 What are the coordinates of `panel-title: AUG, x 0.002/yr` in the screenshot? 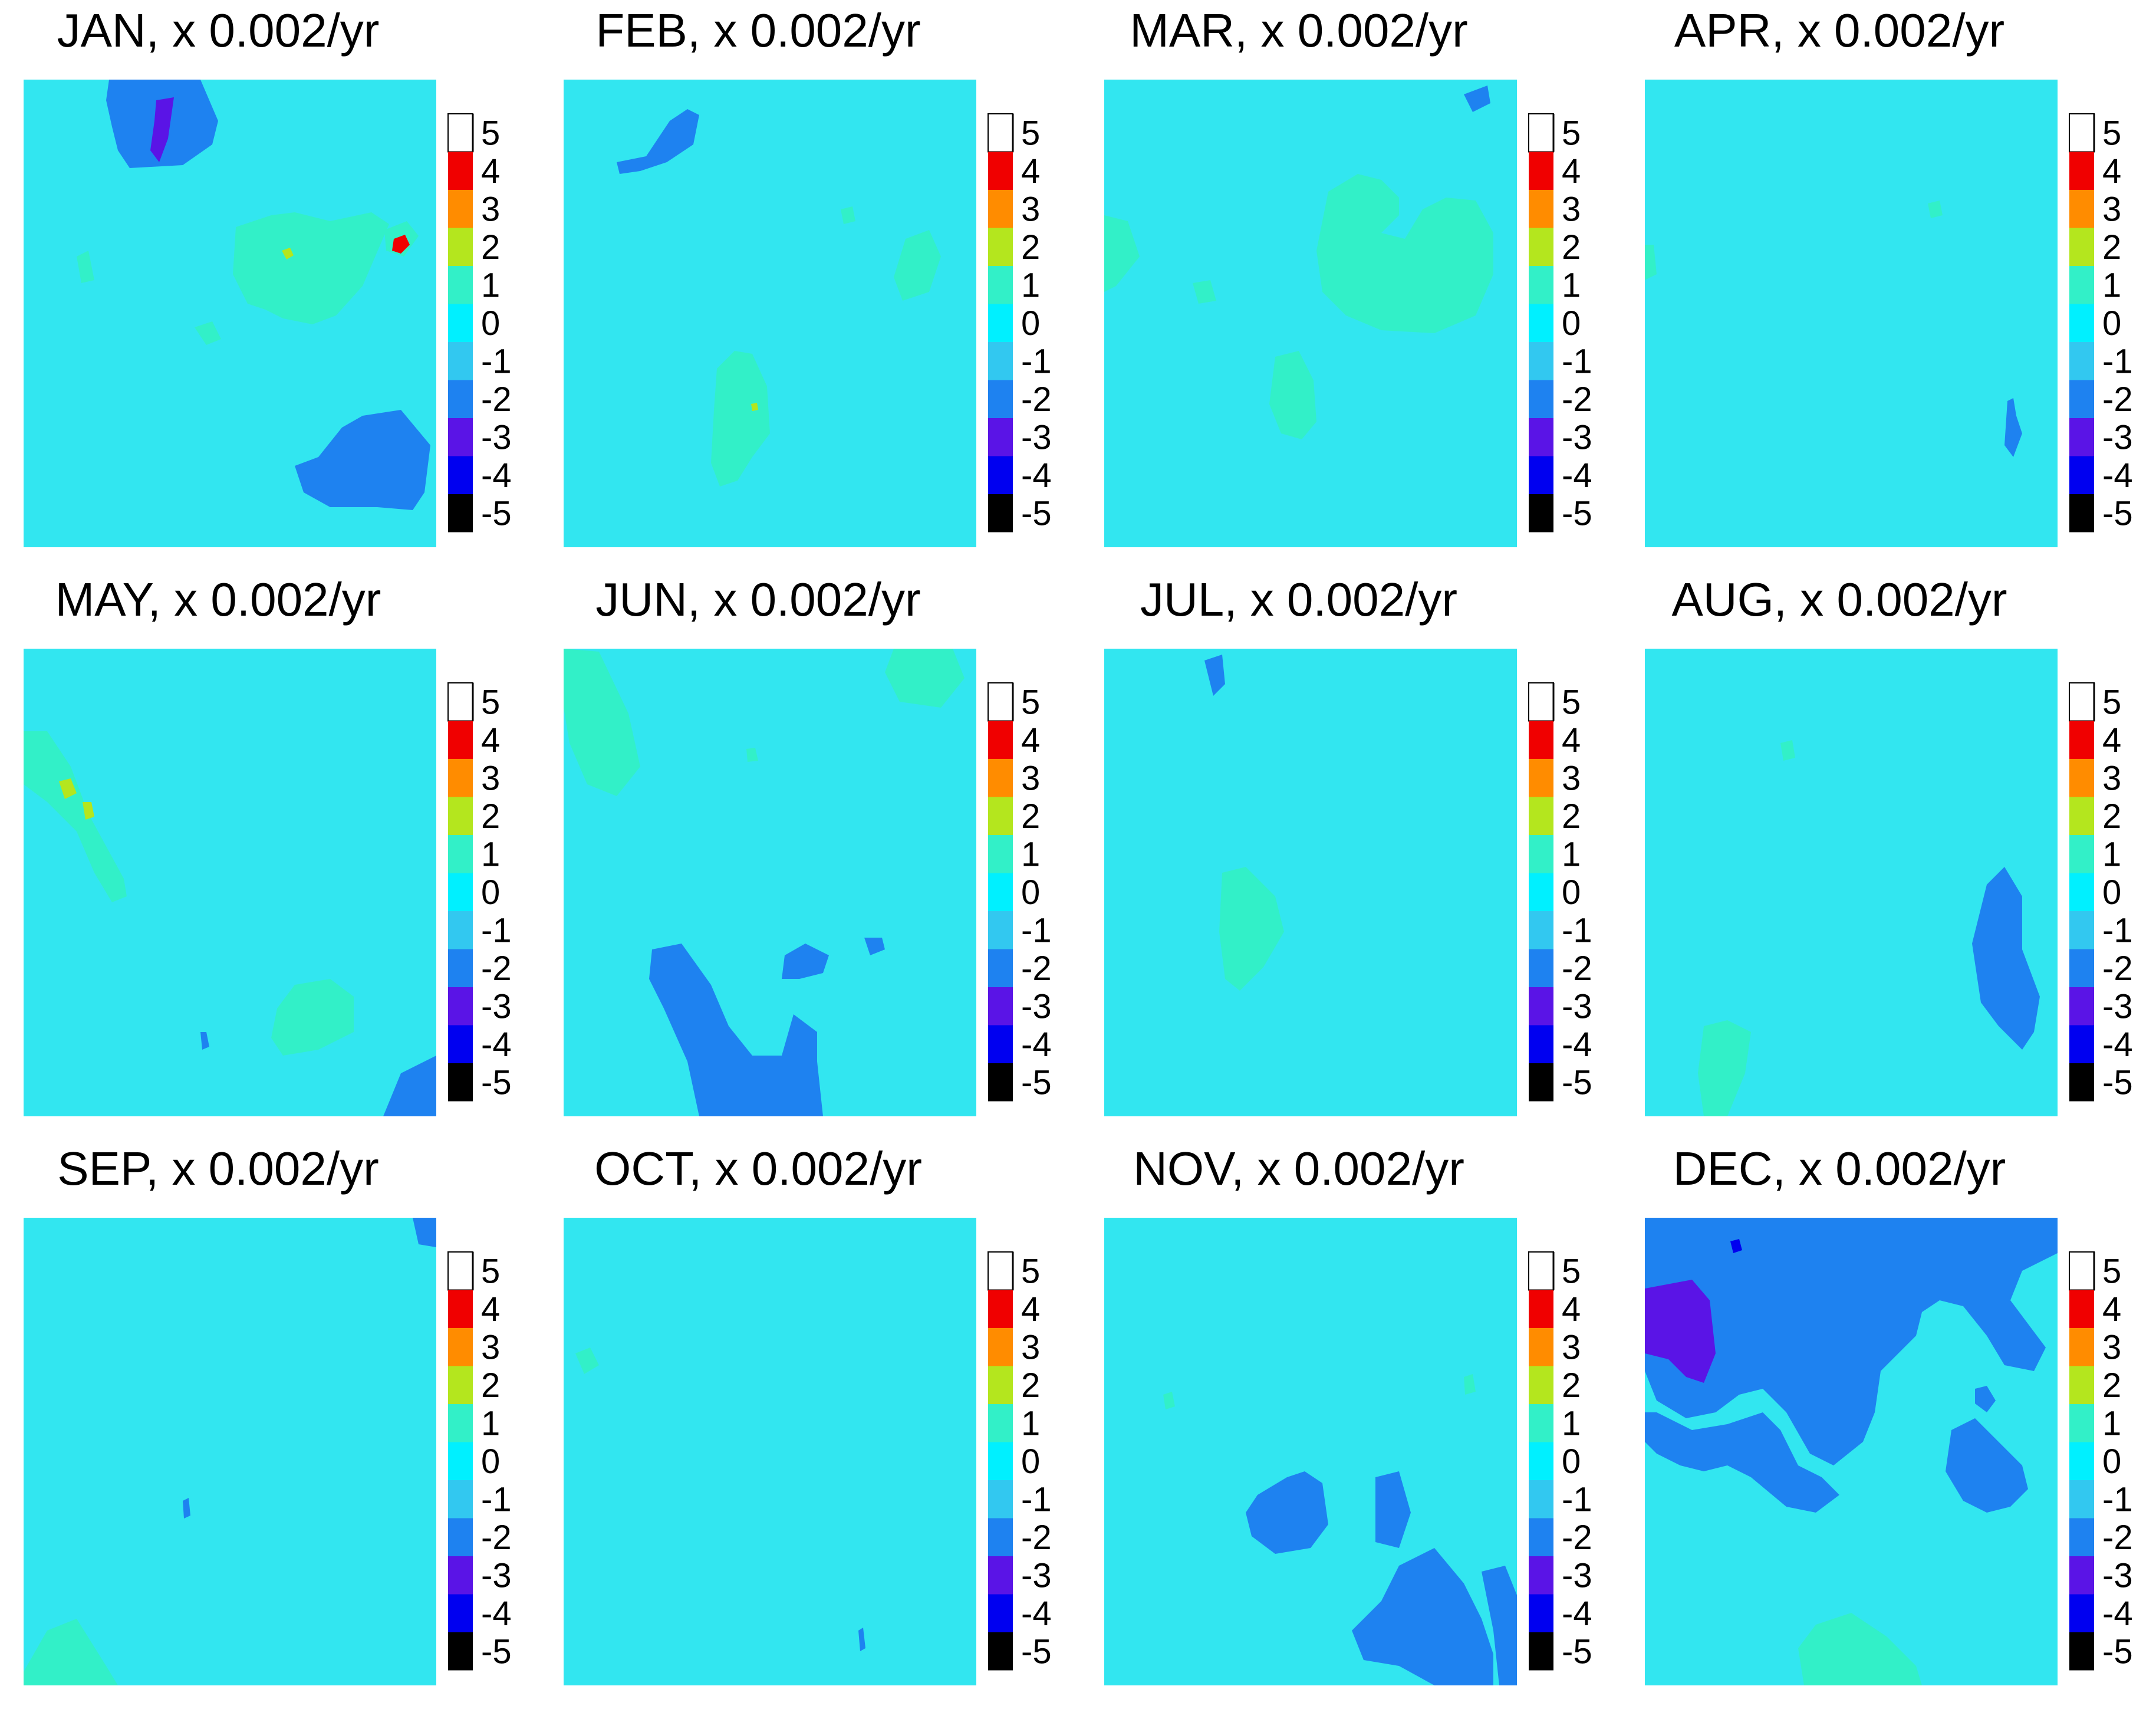 It's located at (1839, 599).